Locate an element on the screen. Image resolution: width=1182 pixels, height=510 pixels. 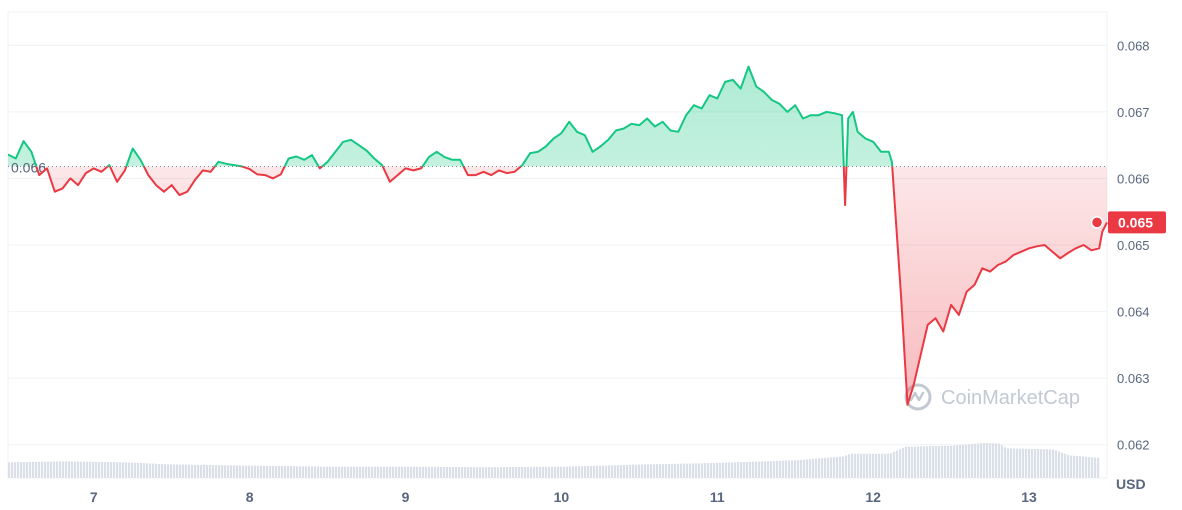
y-tick-label: 0.064 is located at coordinates (1133, 312).